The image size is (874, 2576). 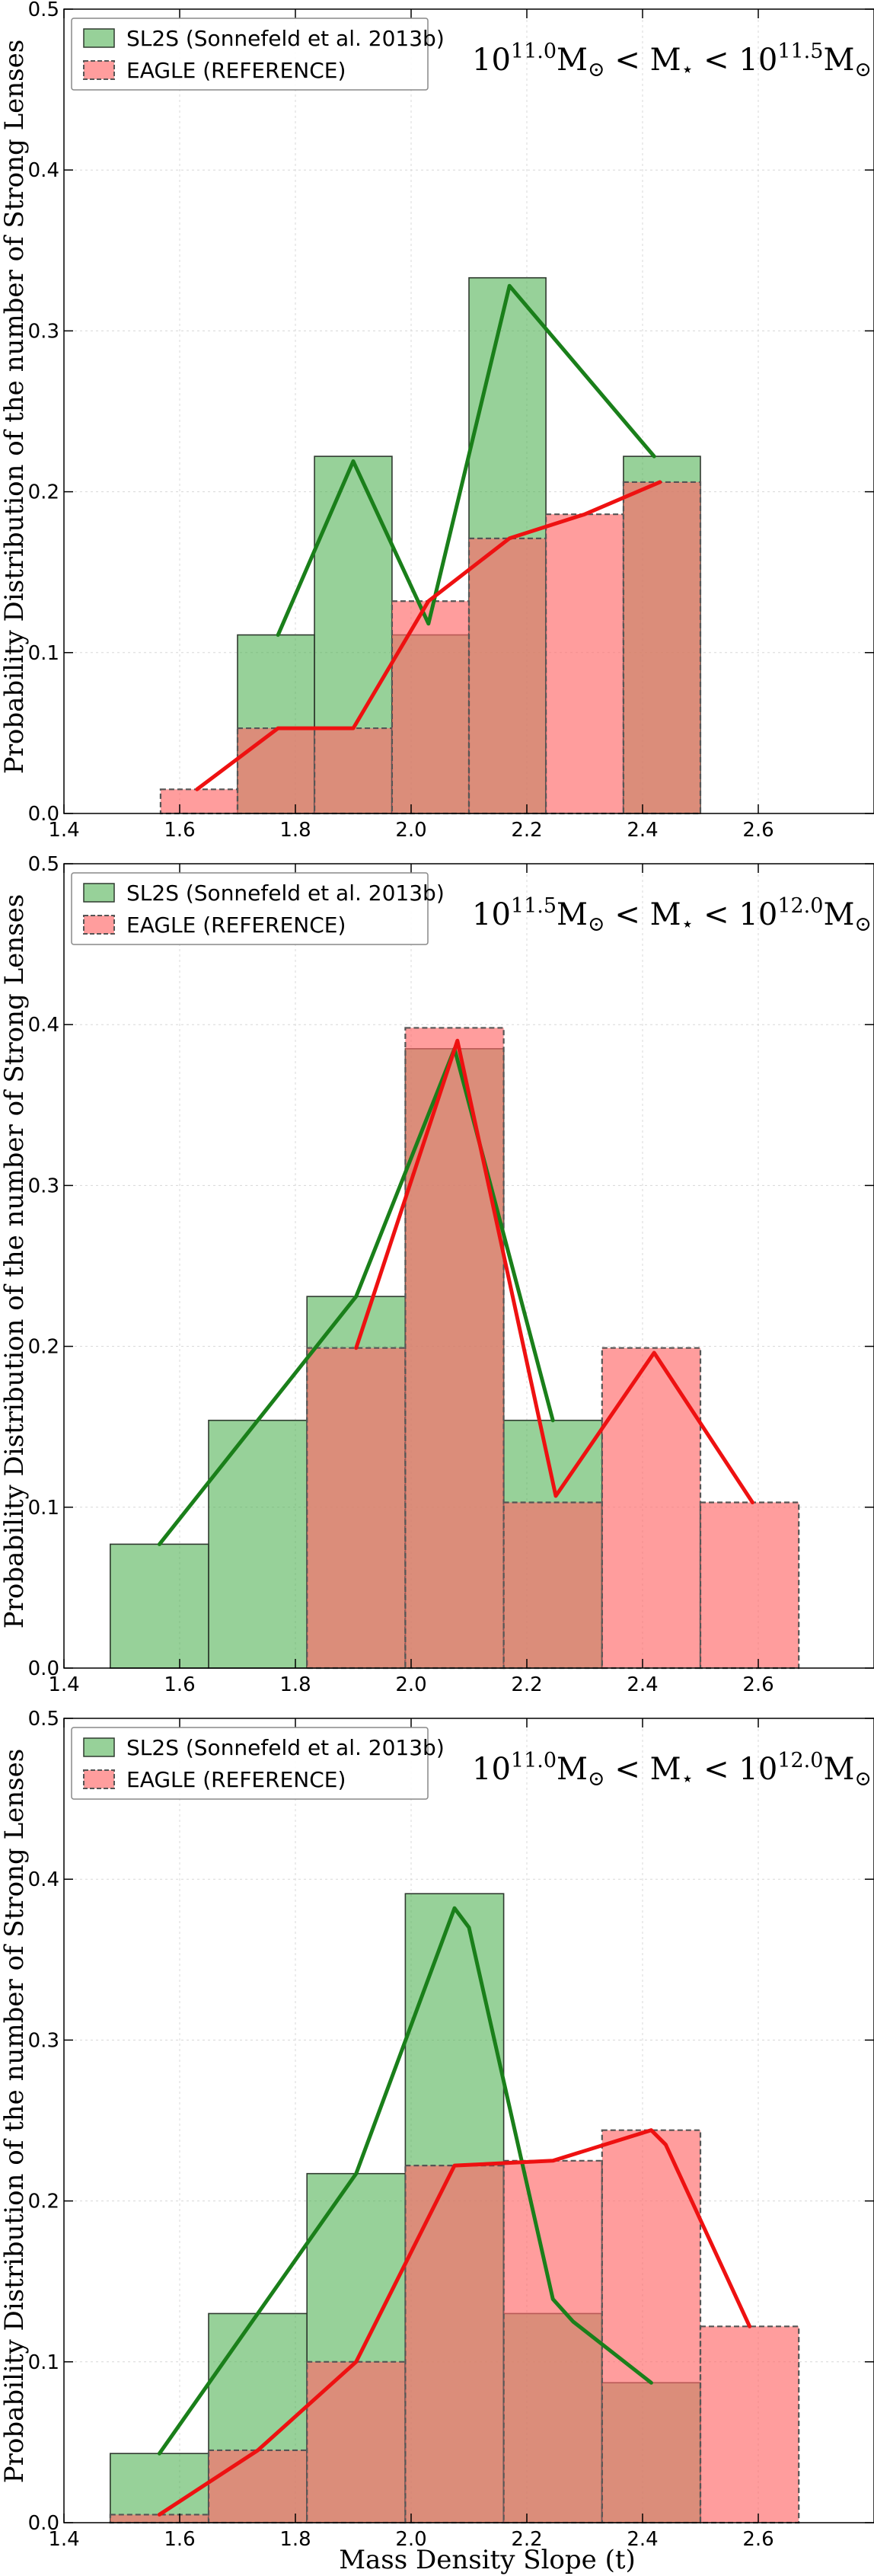 I want to click on x-tick-label: 2.0, so click(x=410, y=2539).